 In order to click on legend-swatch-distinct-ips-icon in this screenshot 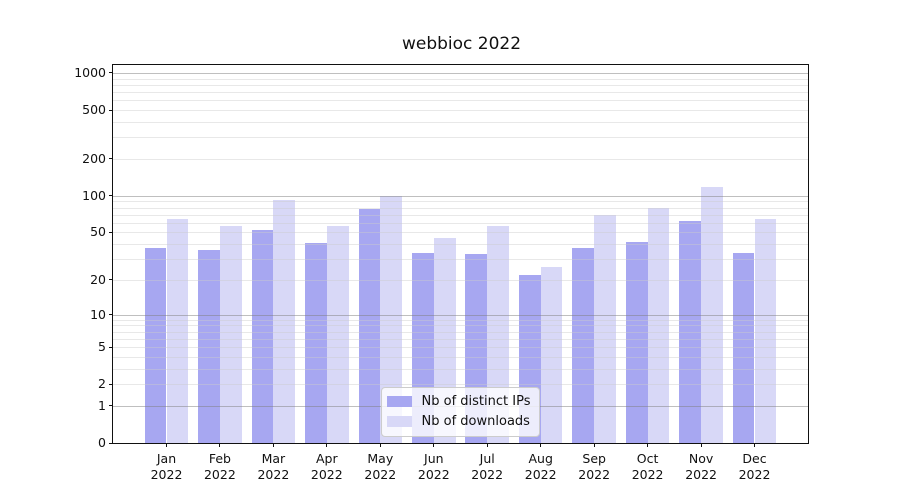, I will do `click(399, 401)`.